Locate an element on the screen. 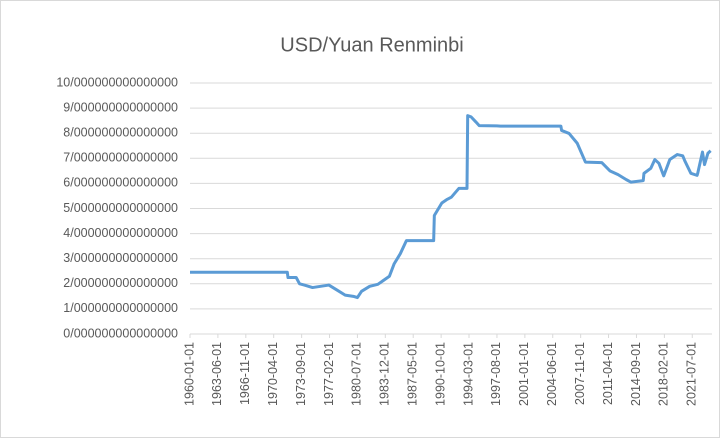 This screenshot has height=438, width=720. x-tick-label: 2014-09-01 is located at coordinates (636, 374).